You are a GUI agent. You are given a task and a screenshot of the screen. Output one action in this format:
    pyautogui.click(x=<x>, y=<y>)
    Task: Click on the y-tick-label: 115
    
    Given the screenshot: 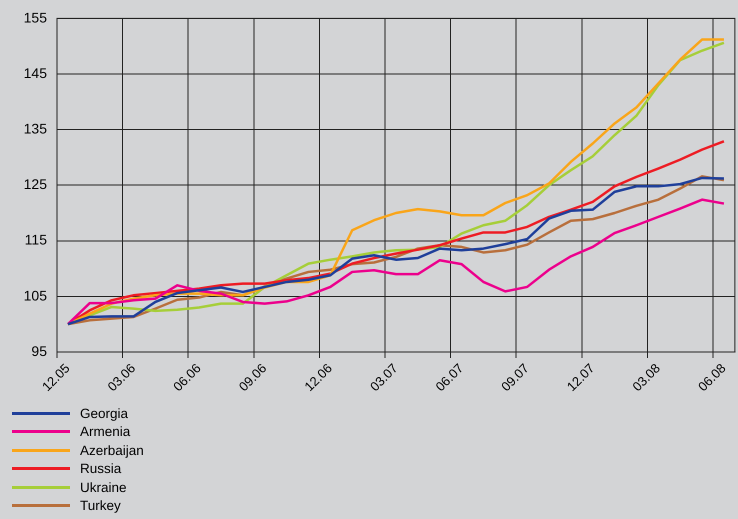 What is the action you would take?
    pyautogui.click(x=36, y=240)
    